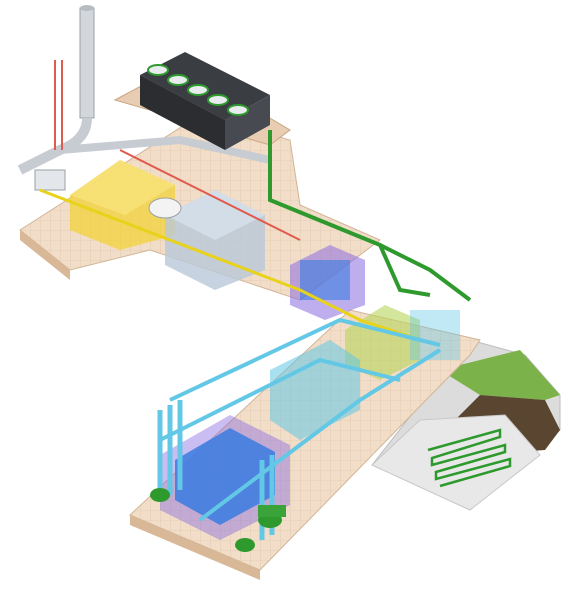 Image resolution: width=578 pixels, height=605 pixels. I want to click on ground-loop-icon, so click(469, 458).